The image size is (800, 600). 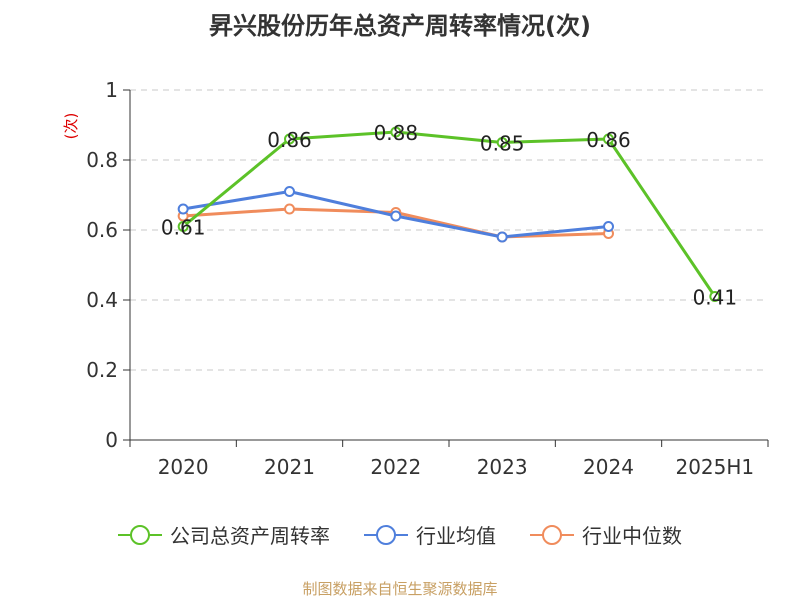 What do you see at coordinates (456, 536) in the screenshot?
I see `legend-label-industry-mean: 行业均值` at bounding box center [456, 536].